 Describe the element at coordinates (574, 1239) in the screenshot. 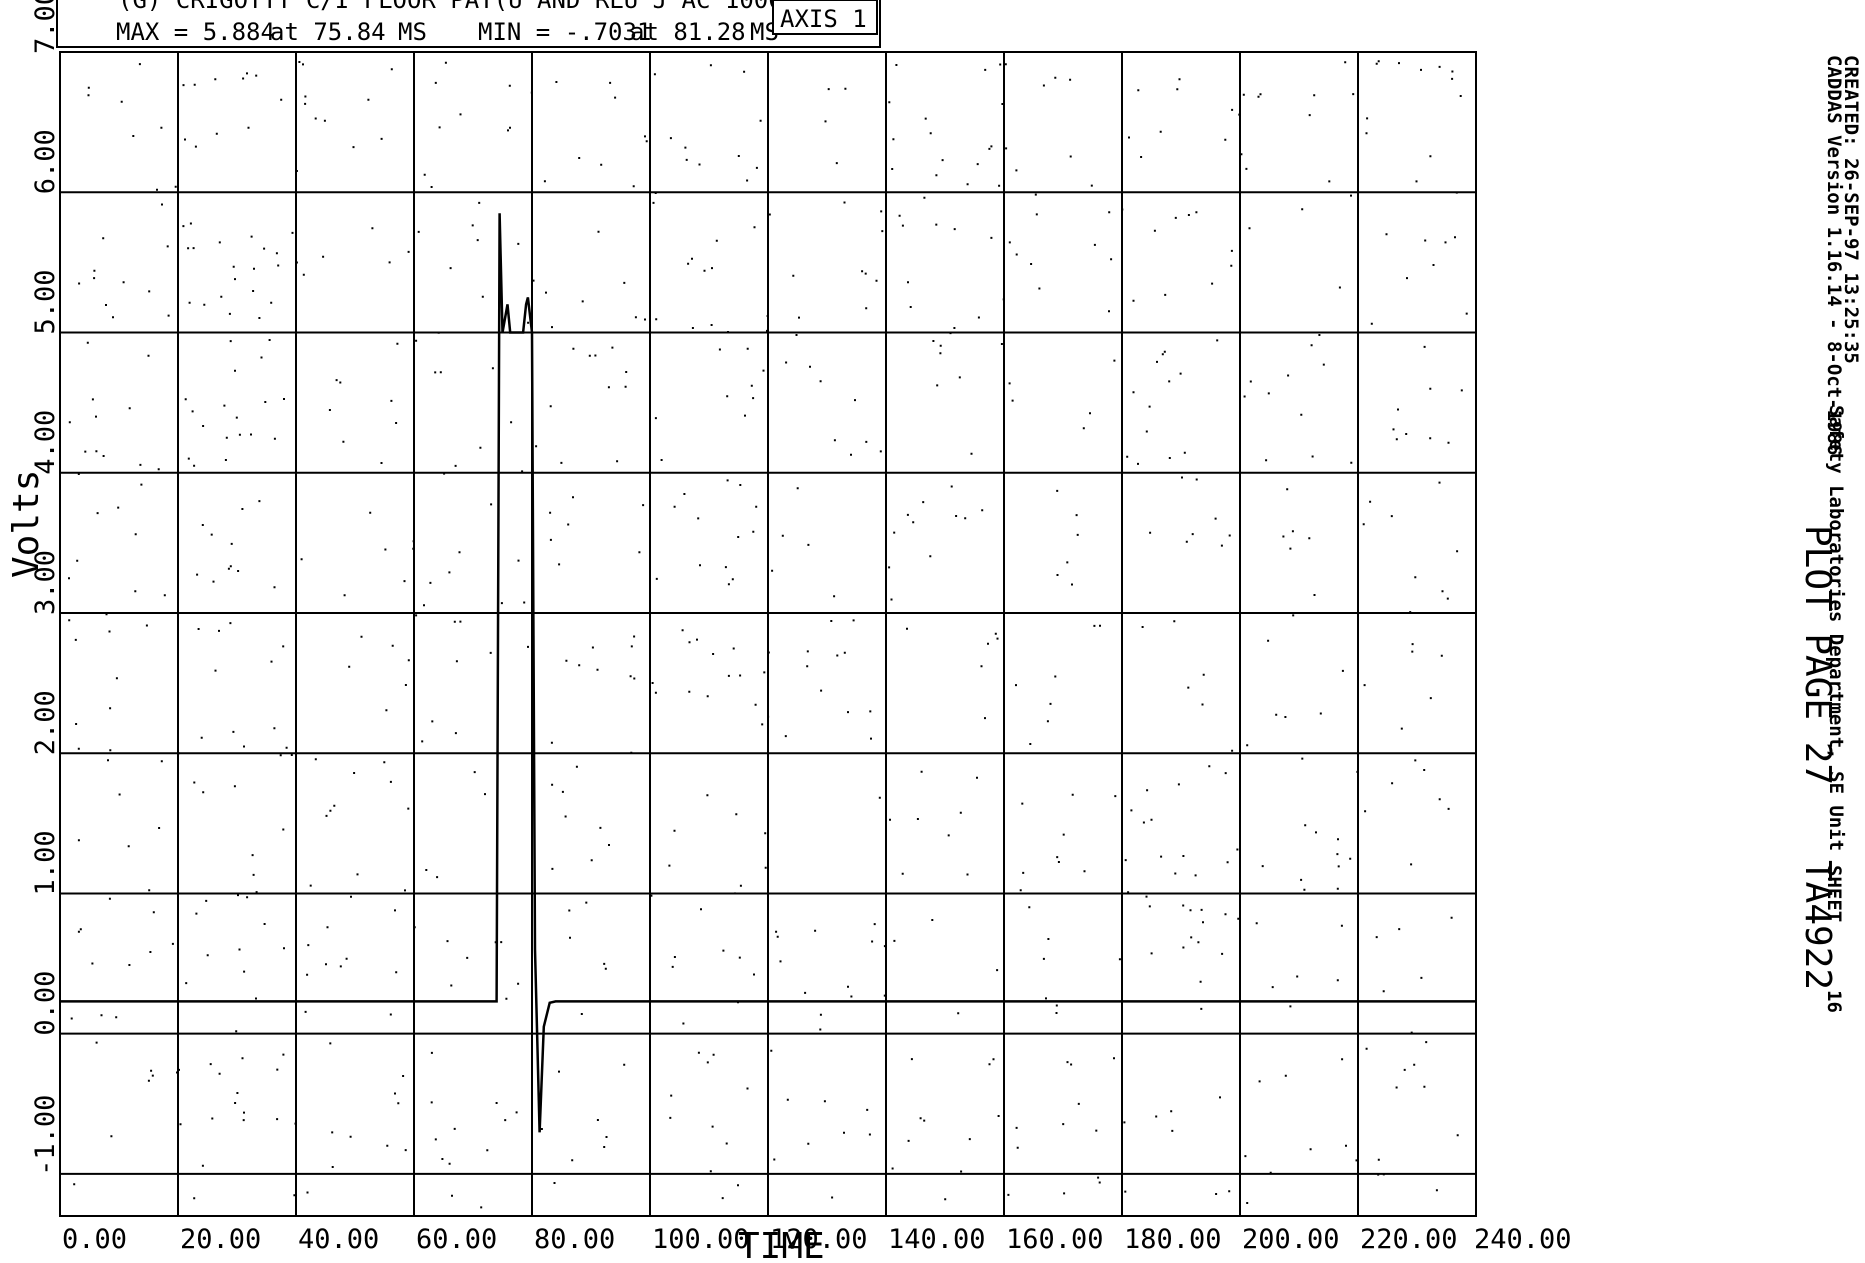

I see `x-tick-label: 80.00` at that location.